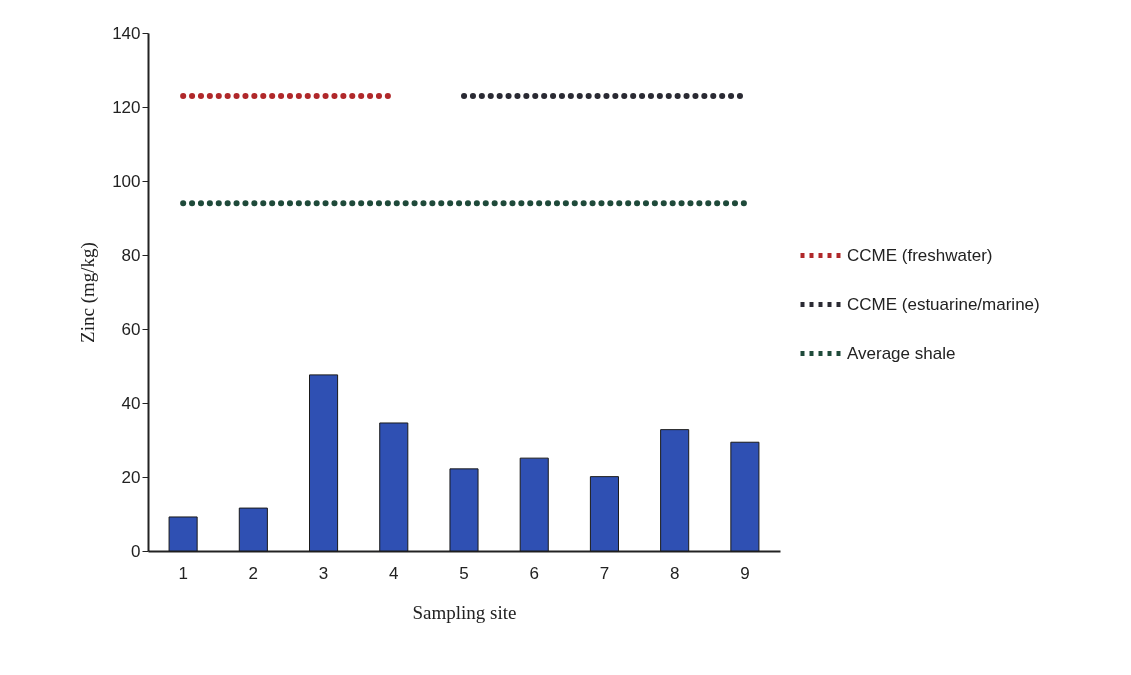 The width and height of the screenshot is (1131, 675). Describe the element at coordinates (131, 255) in the screenshot. I see `y-tick-label: 80` at that location.